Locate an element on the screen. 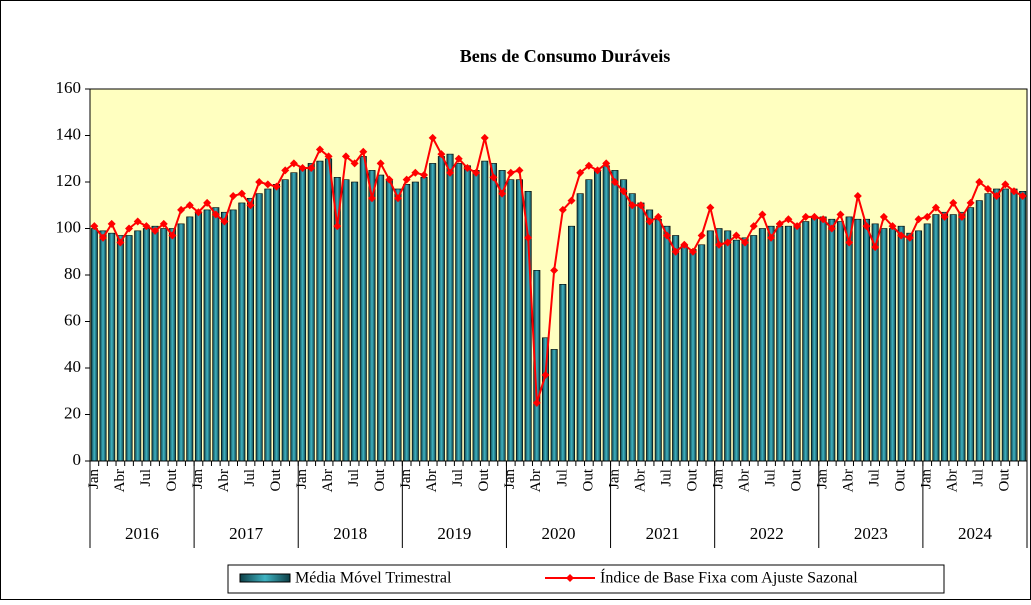  year-label: 2023 is located at coordinates (871, 533).